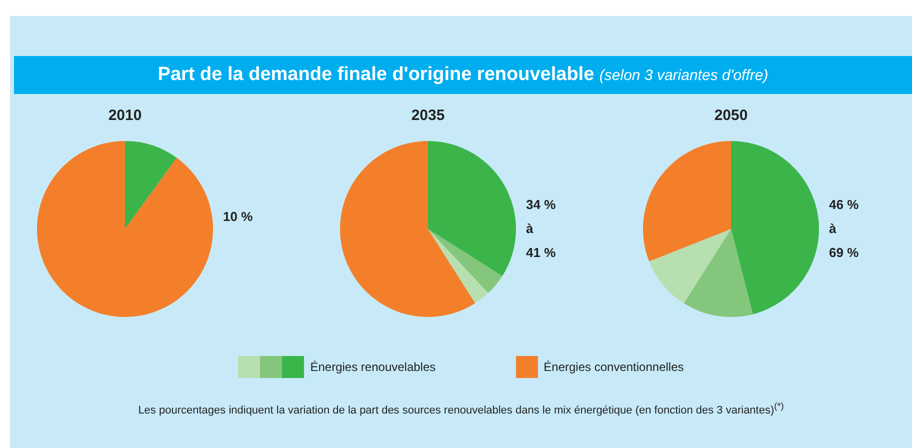 The image size is (912, 448). I want to click on chart-title: 2050, so click(731, 115).